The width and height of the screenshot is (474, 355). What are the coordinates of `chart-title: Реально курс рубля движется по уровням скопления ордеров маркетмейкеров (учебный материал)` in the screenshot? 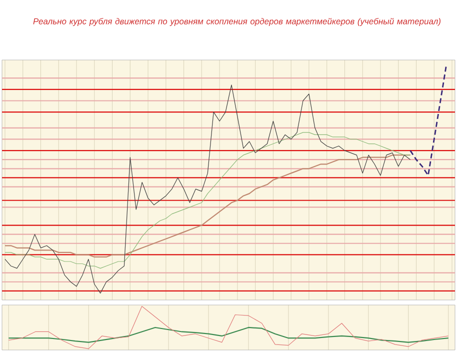 It's located at (236, 22).